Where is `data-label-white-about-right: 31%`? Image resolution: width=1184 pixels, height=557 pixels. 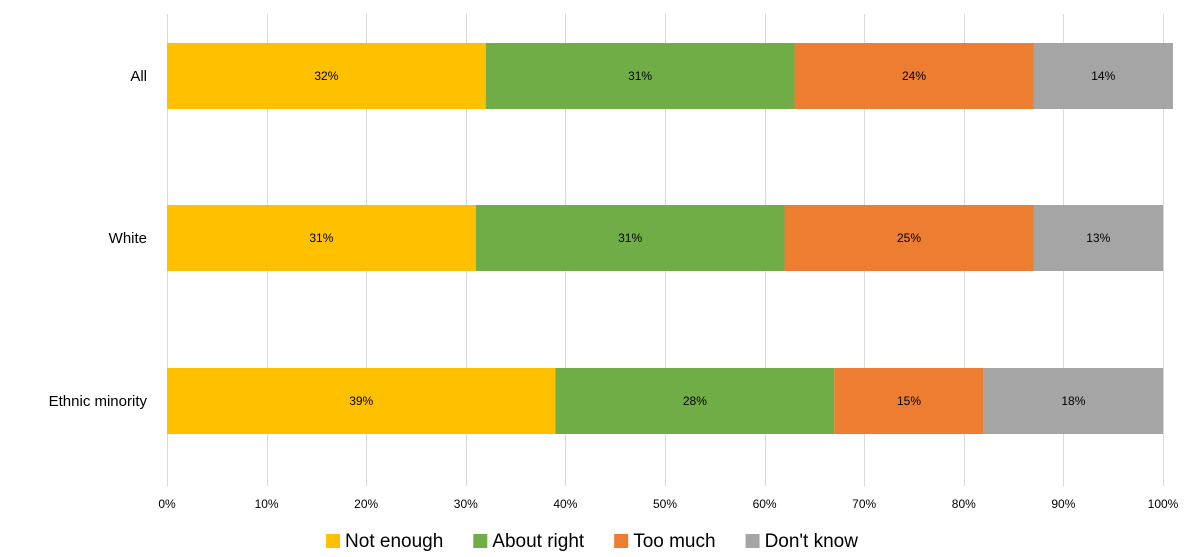
data-label-white-about-right: 31% is located at coordinates (630, 238).